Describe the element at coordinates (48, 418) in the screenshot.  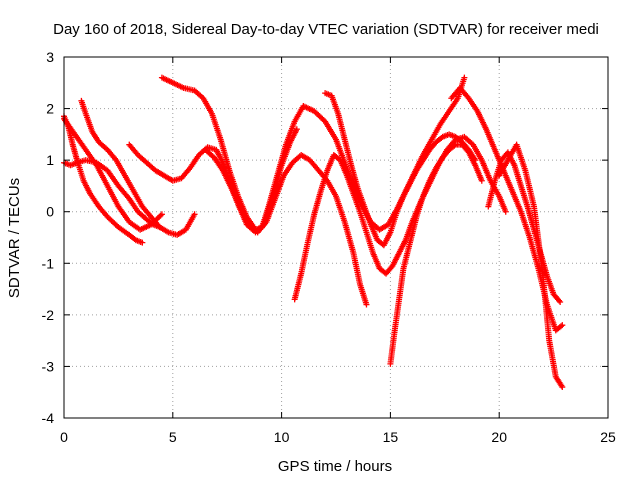
I see `y-tick-label: -4` at that location.